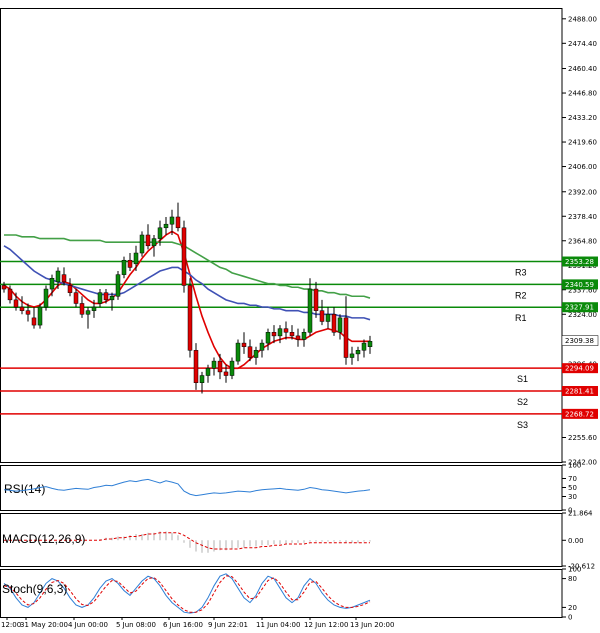 The image size is (600, 633). Describe the element at coordinates (582, 463) in the screenshot. I see `price-tick-label: 2242.00` at that location.